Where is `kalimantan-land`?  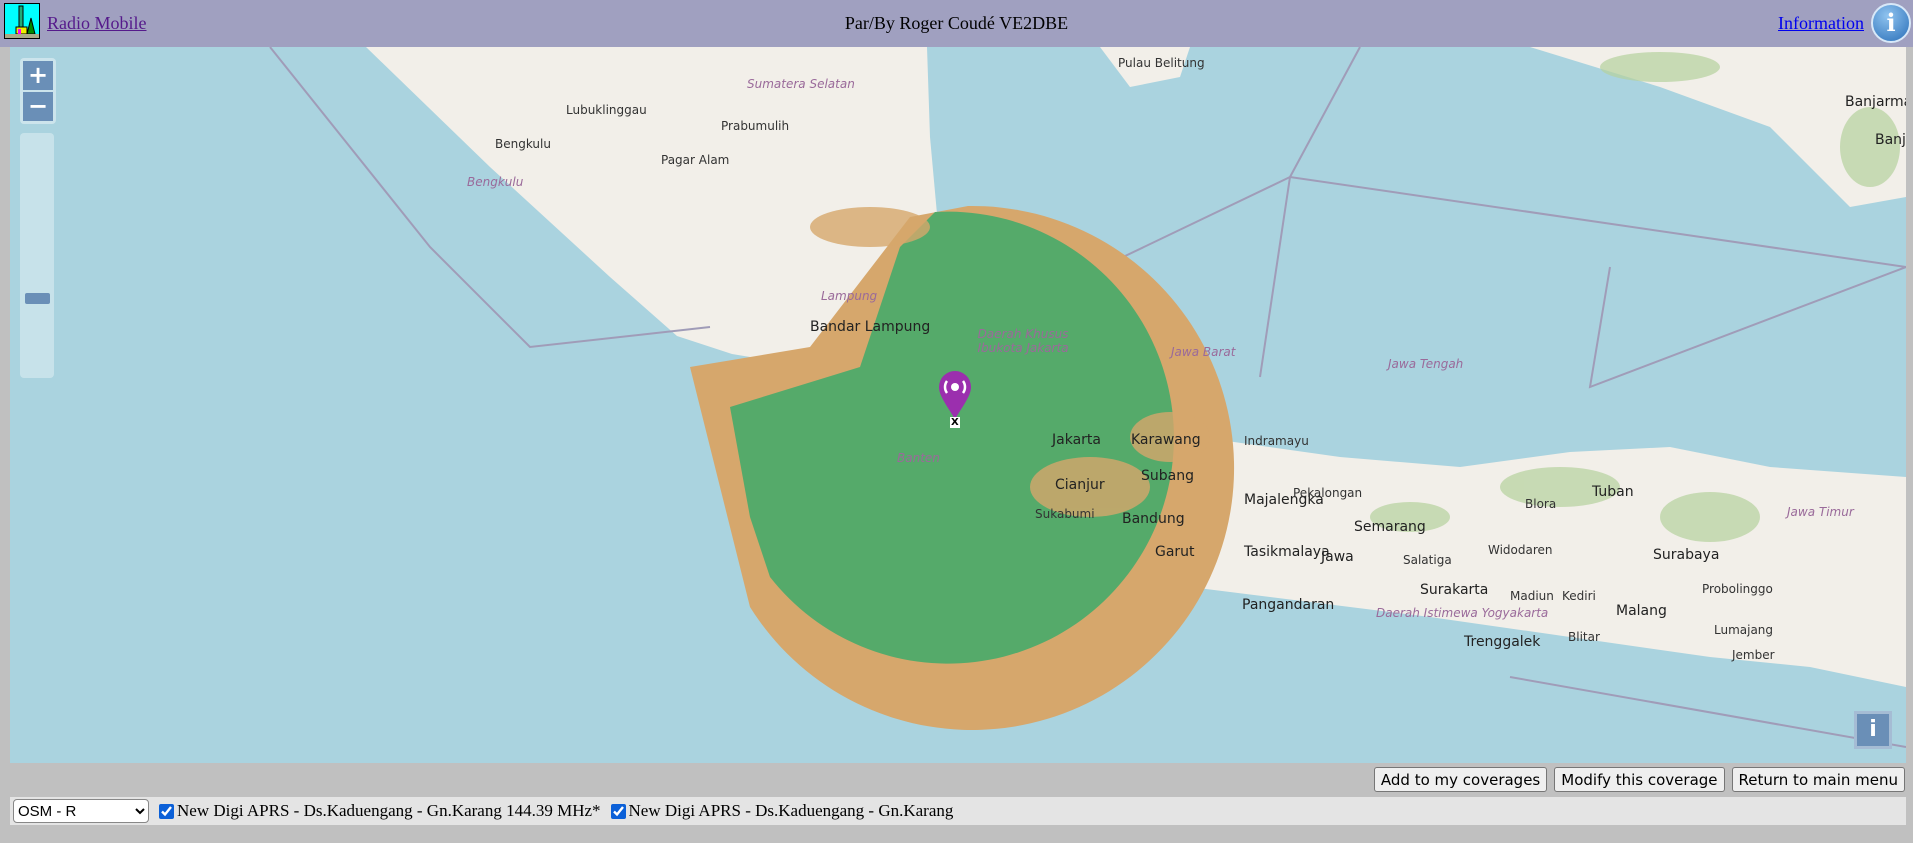
kalimantan-land is located at coordinates (1718, 127).